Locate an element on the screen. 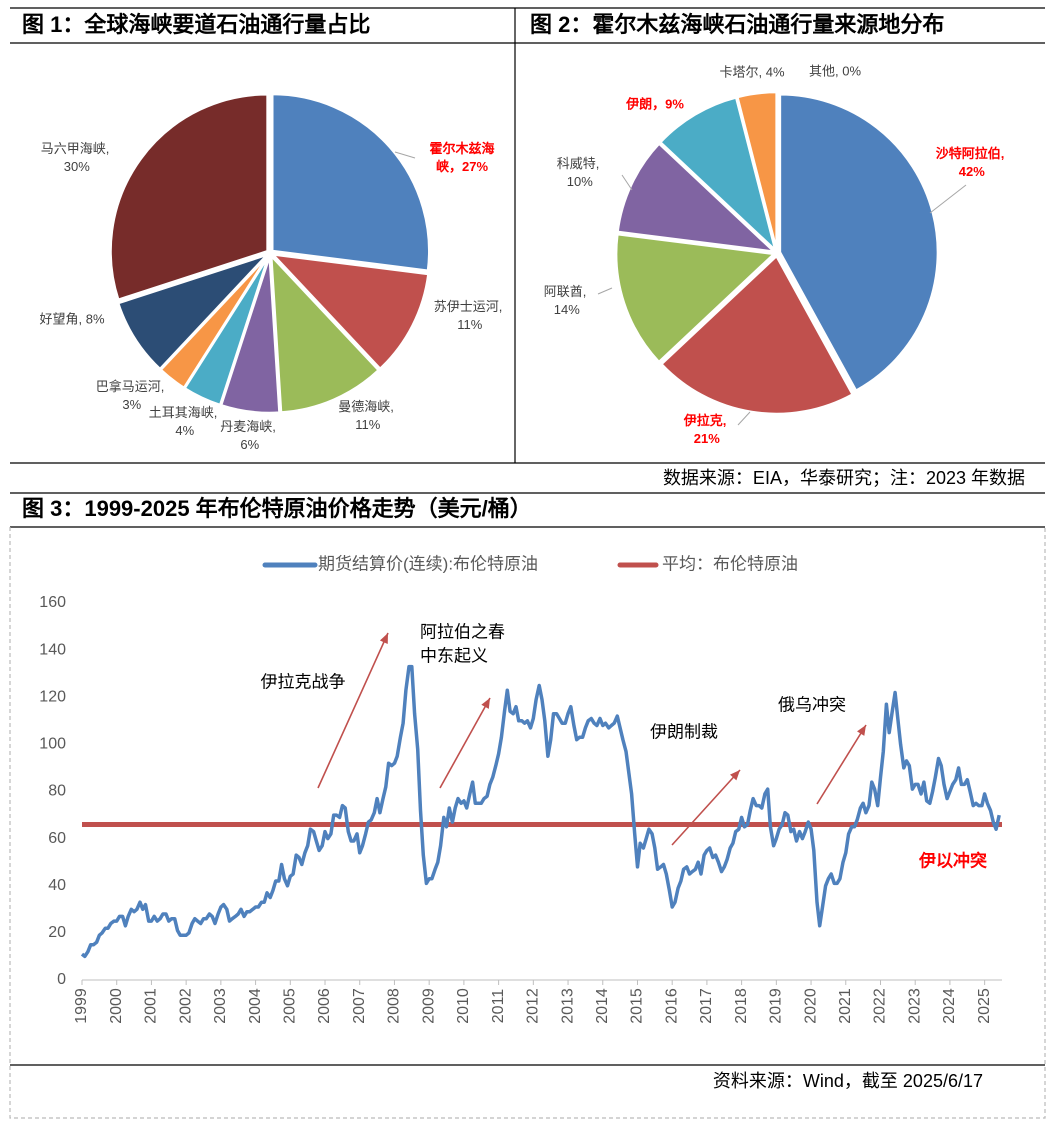 This screenshot has height=1122, width=1054. data-label: 土耳其海峡, 4% is located at coordinates (183, 421).